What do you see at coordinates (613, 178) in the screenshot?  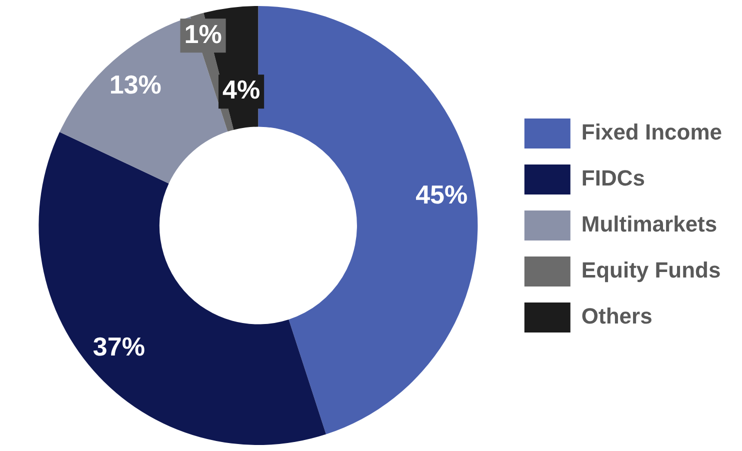 I see `legend-label: FIDCs` at bounding box center [613, 178].